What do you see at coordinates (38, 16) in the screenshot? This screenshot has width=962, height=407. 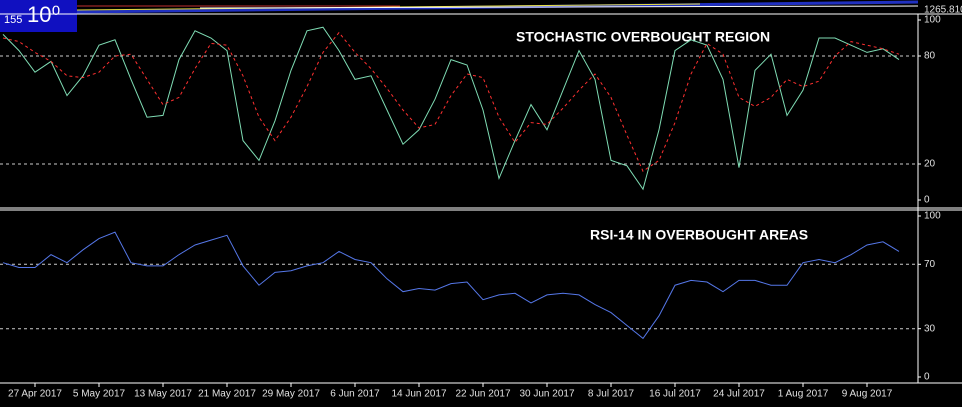 I see `symbol-box` at bounding box center [38, 16].